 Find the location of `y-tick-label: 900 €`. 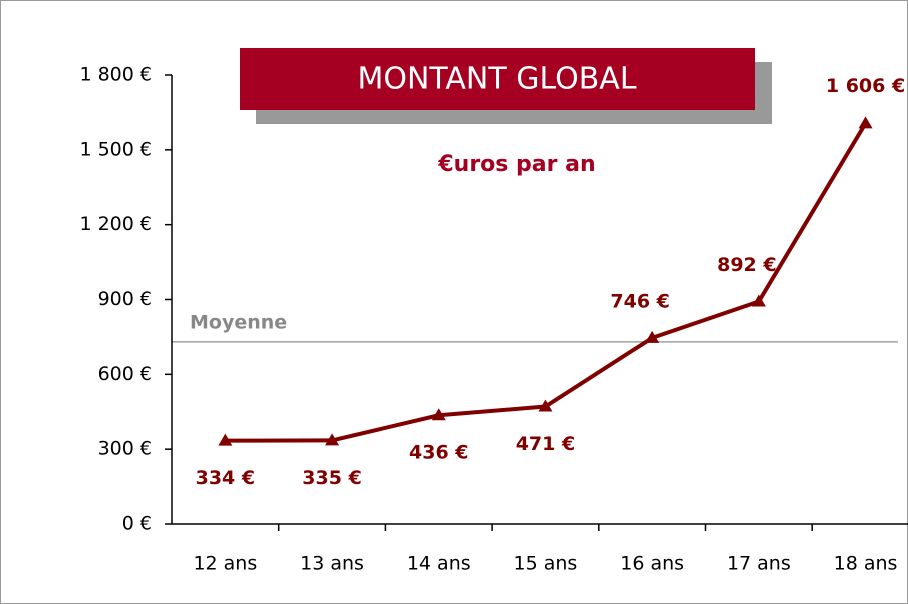

y-tick-label: 900 € is located at coordinates (125, 299).